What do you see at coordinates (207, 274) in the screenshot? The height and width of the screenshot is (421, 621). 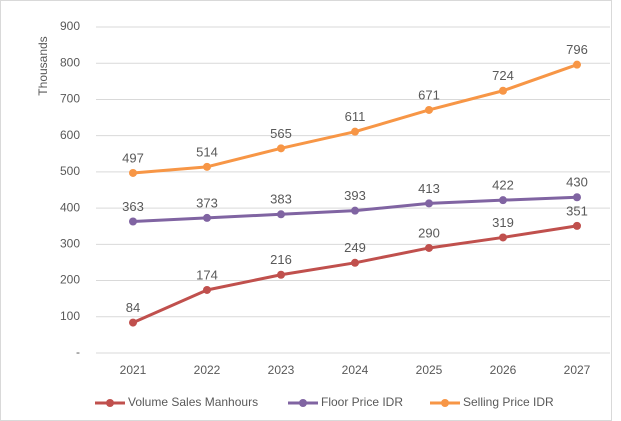 I see `data-label: 174` at bounding box center [207, 274].